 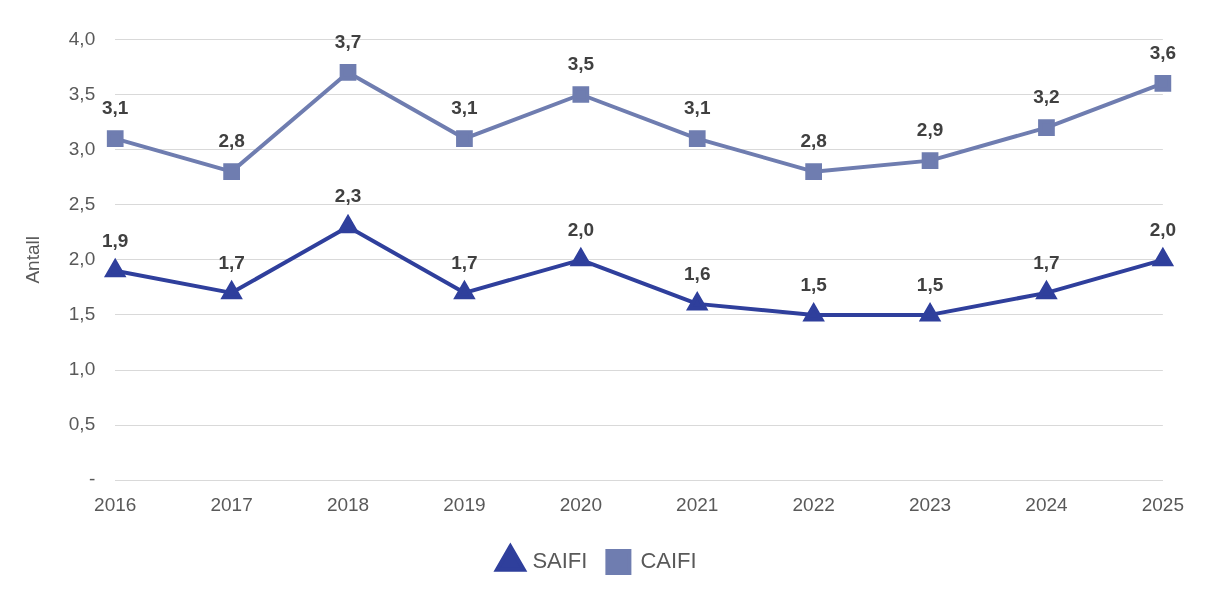 I want to click on x-tick-label: 2018, so click(x=348, y=504).